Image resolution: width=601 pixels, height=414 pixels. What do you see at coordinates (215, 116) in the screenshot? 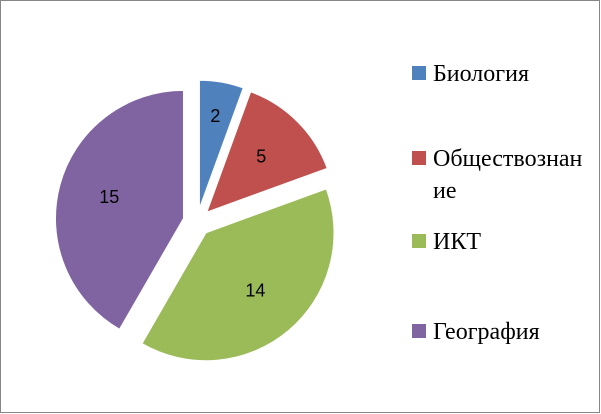
I see `data-label: 2` at bounding box center [215, 116].